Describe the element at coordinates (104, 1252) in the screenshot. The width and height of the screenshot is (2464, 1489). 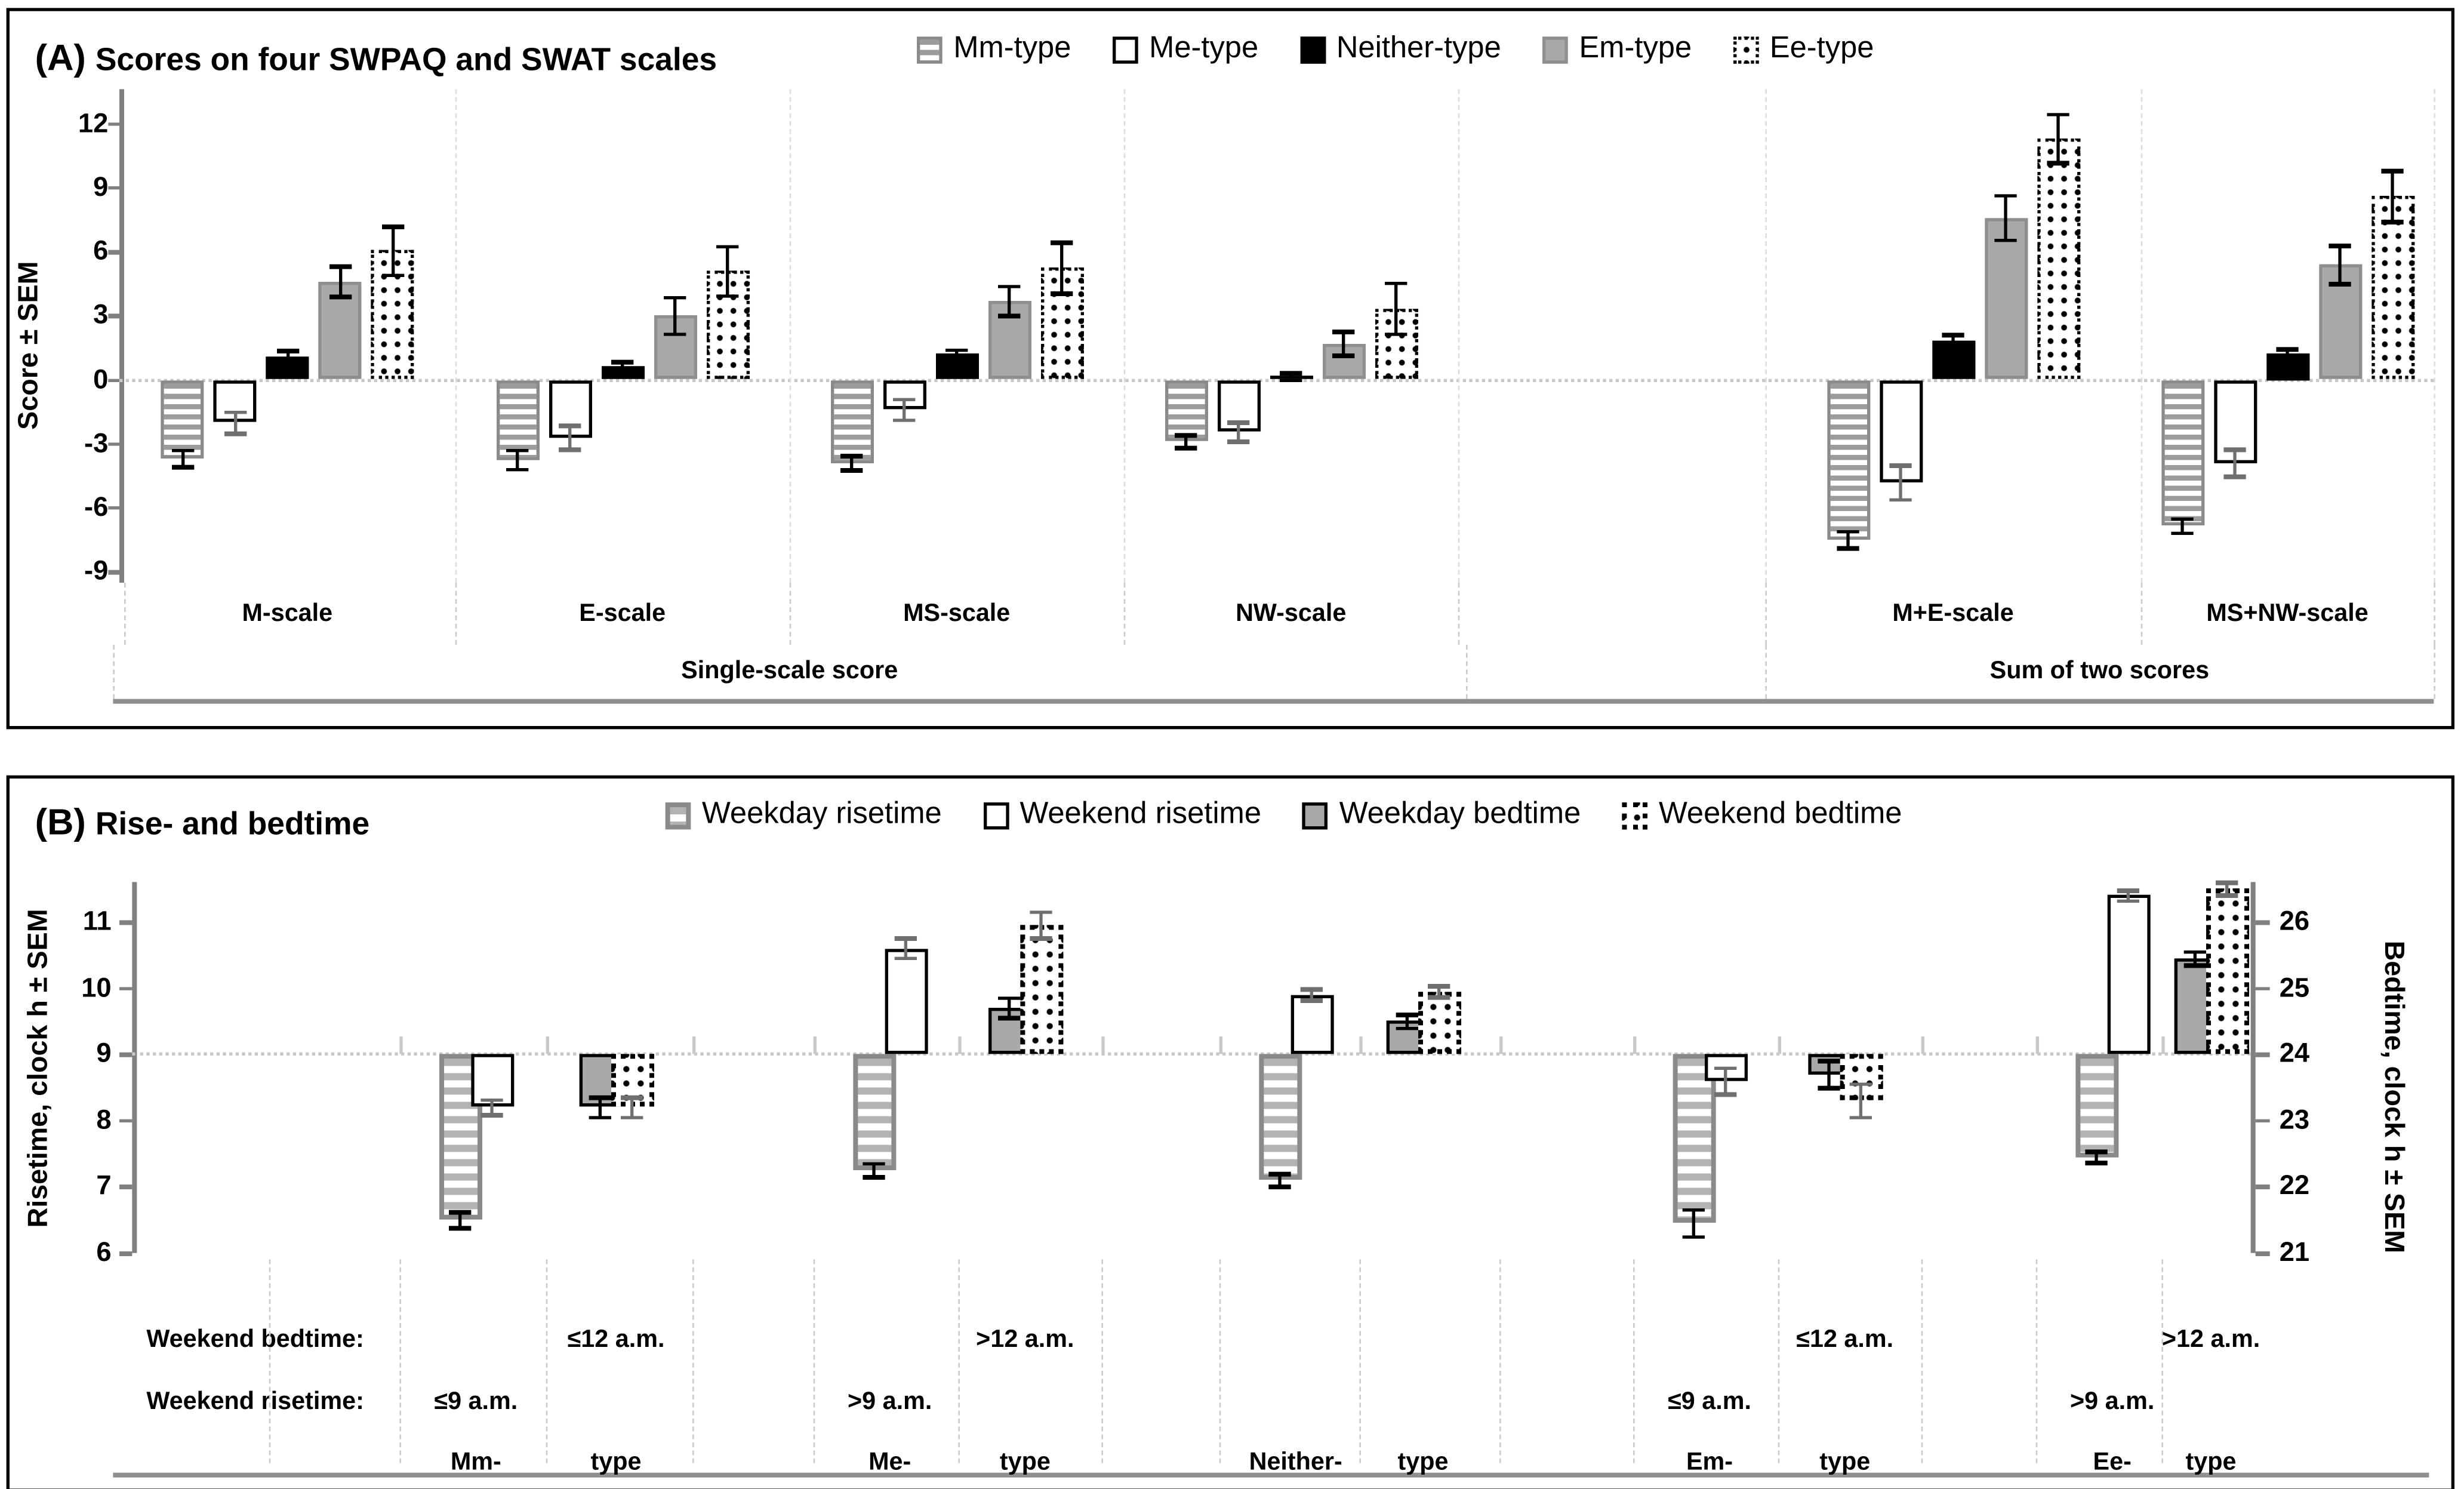
I see `left-axis-tick-label: 6` at that location.